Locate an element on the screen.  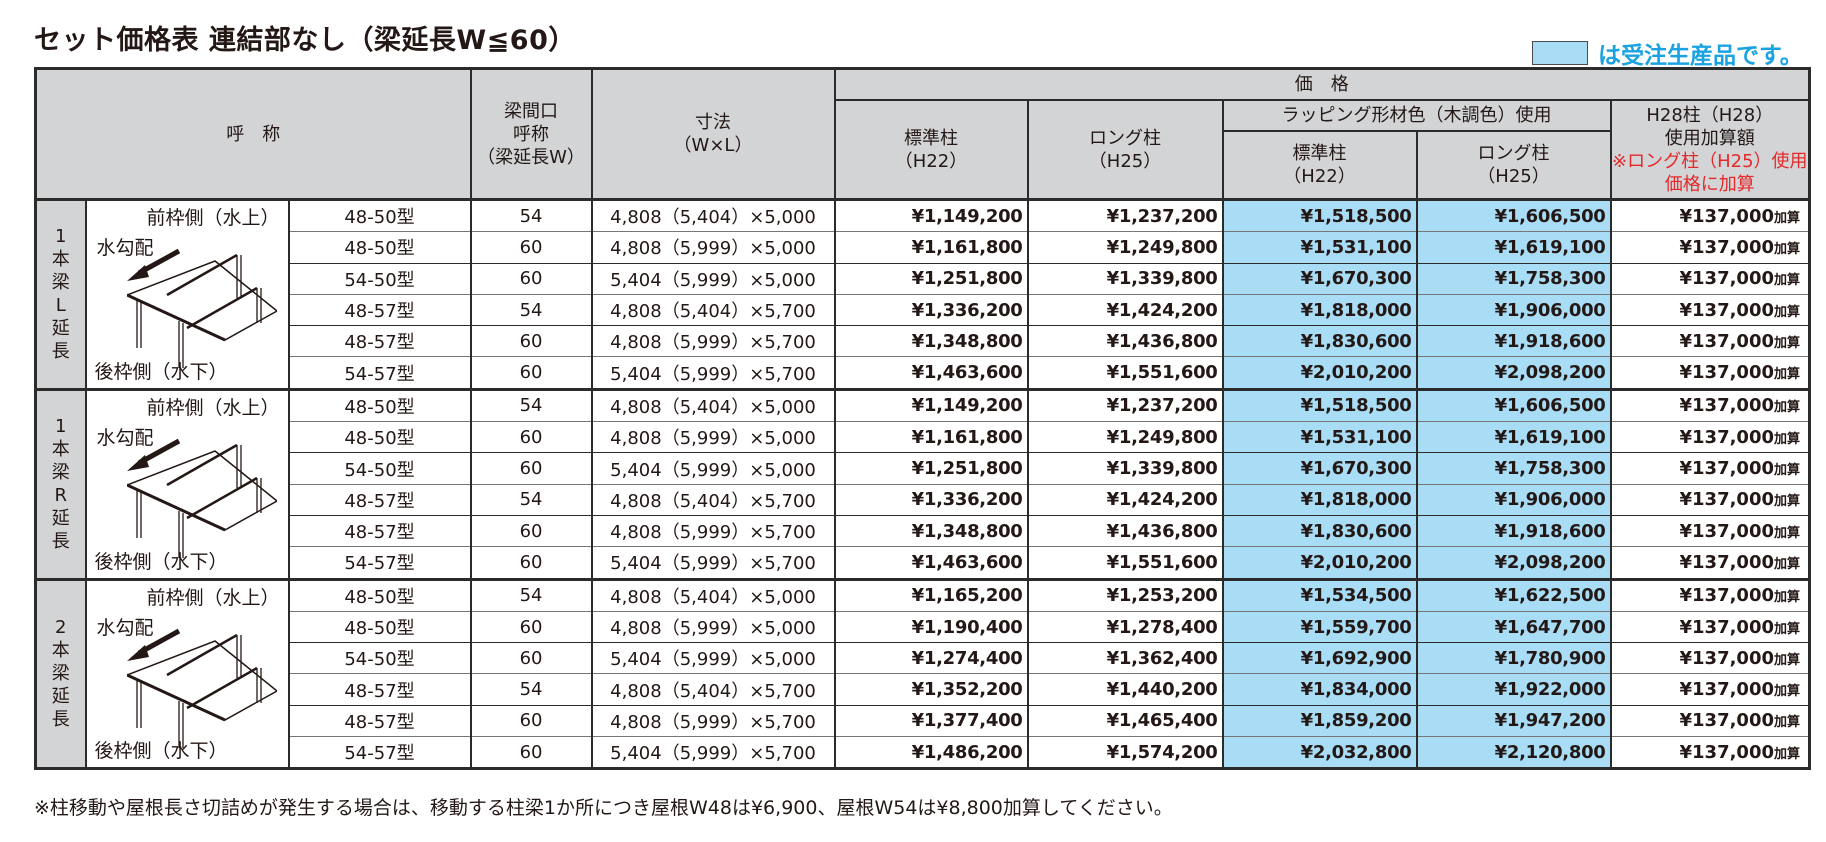
price-standard-post: ¥1,149,200 is located at coordinates (931, 405).